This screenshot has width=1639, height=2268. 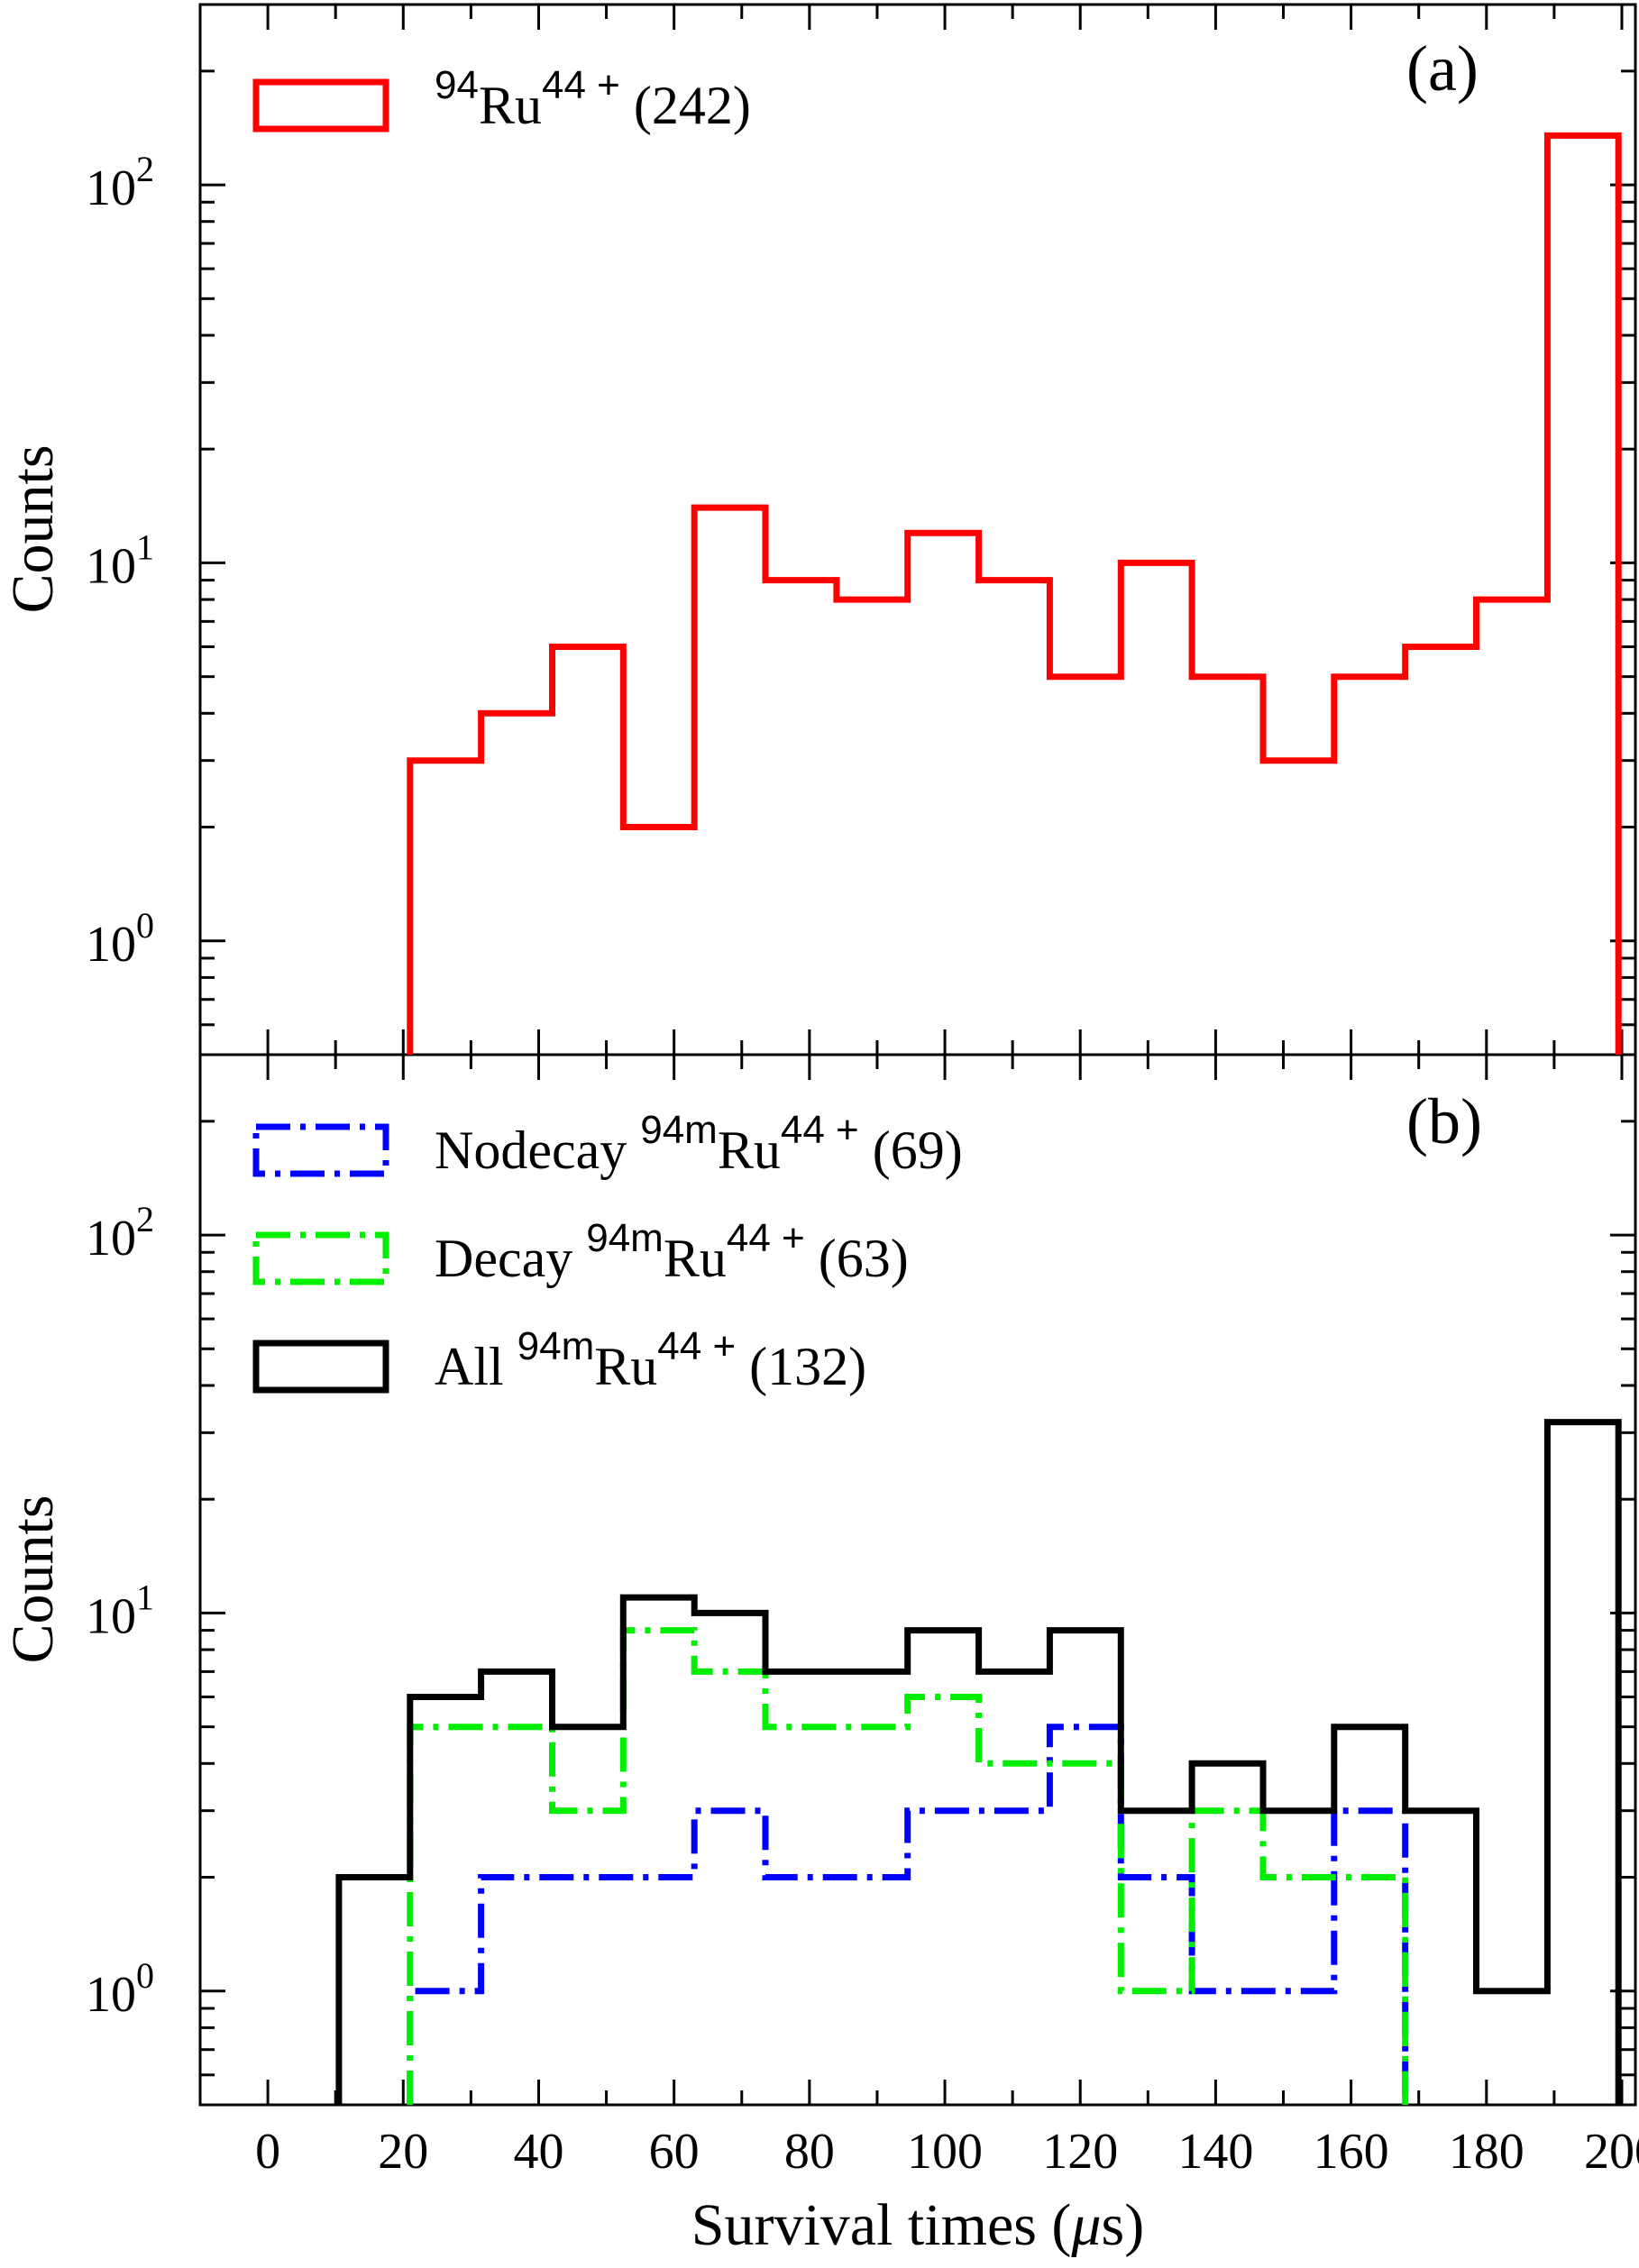 I want to click on x-axis-label: Survival times (μs), so click(x=918, y=2225).